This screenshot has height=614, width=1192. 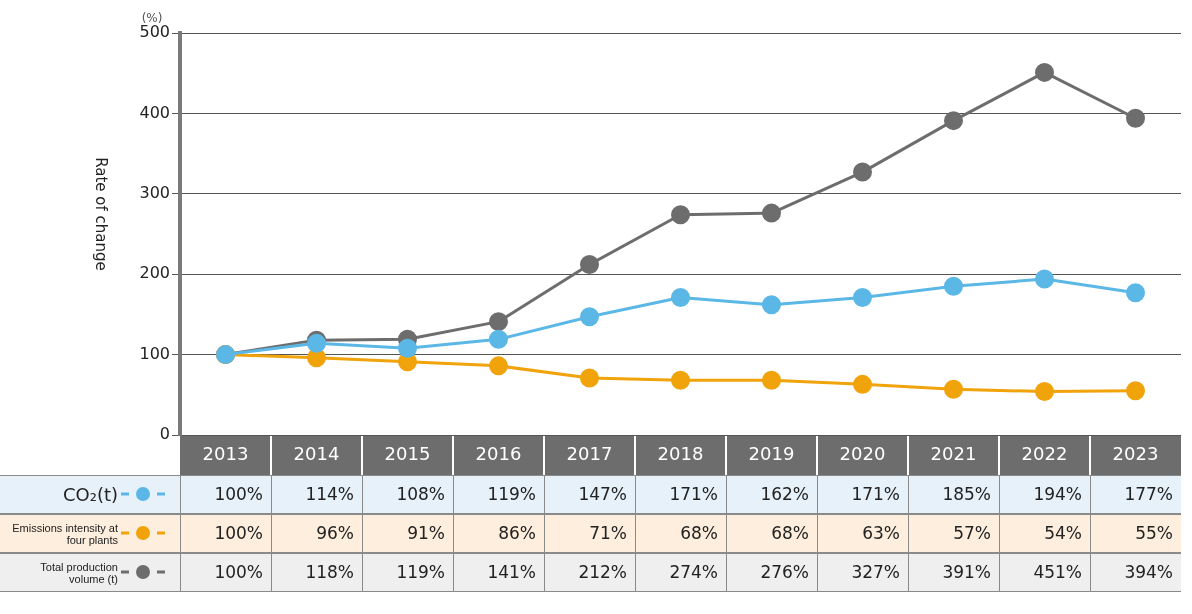 What do you see at coordinates (78, 572) in the screenshot?
I see `legend-label: Total production volume (t)` at bounding box center [78, 572].